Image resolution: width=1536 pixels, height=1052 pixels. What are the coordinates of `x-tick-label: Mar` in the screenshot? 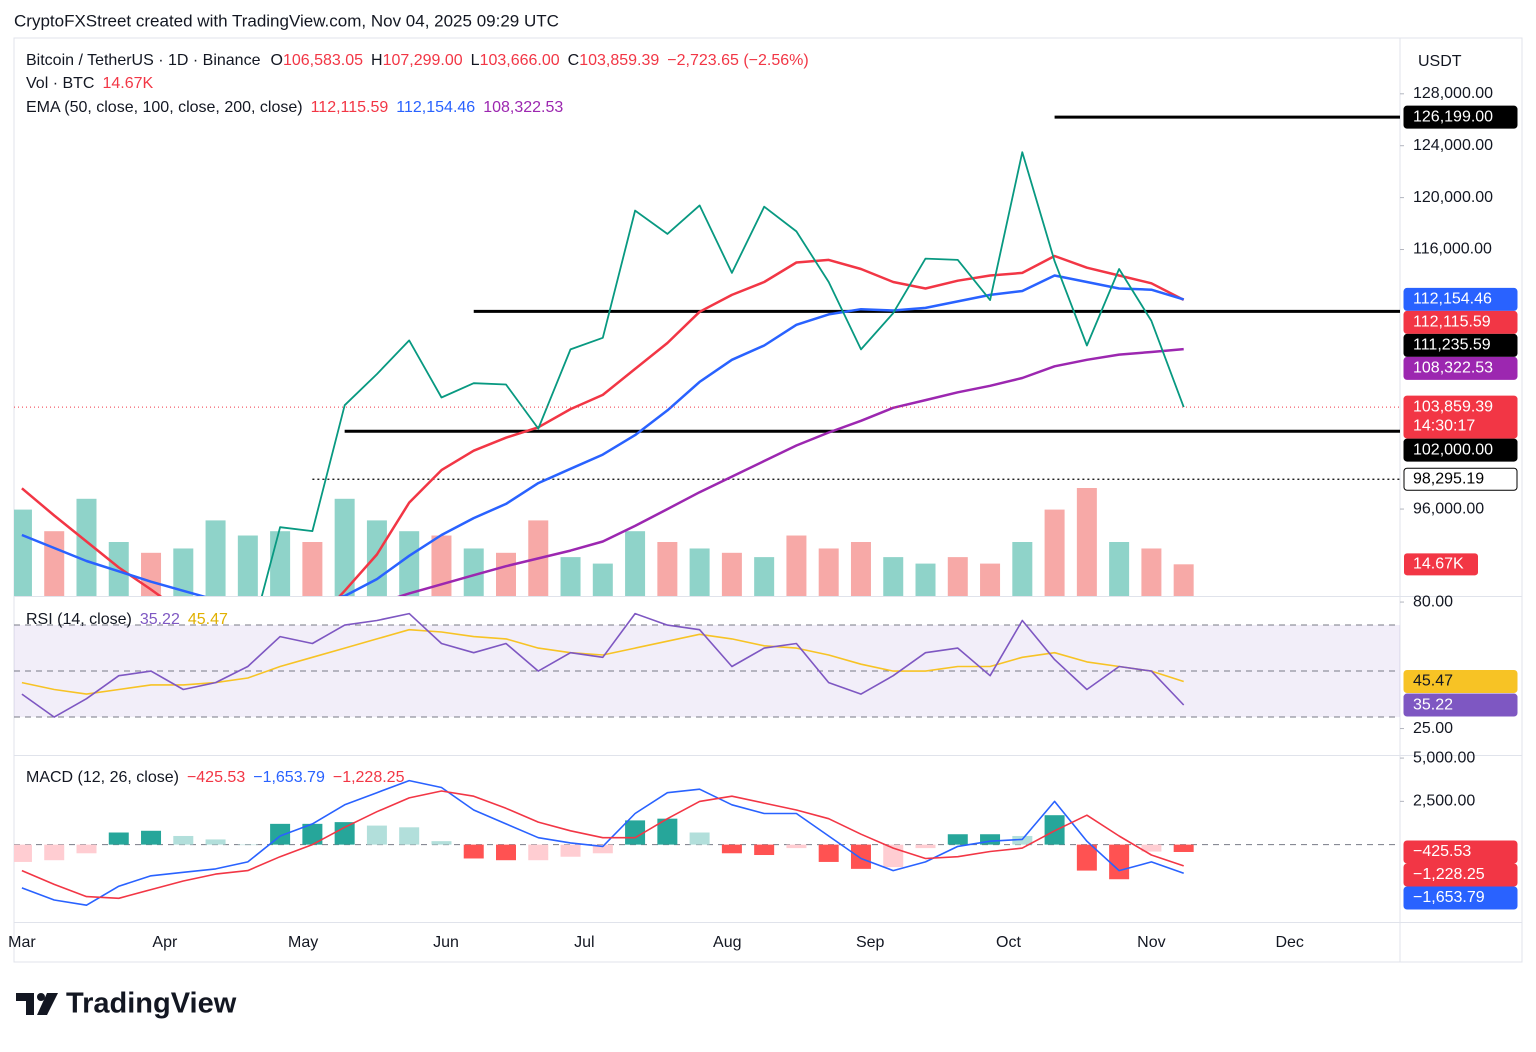 It's located at (22, 942).